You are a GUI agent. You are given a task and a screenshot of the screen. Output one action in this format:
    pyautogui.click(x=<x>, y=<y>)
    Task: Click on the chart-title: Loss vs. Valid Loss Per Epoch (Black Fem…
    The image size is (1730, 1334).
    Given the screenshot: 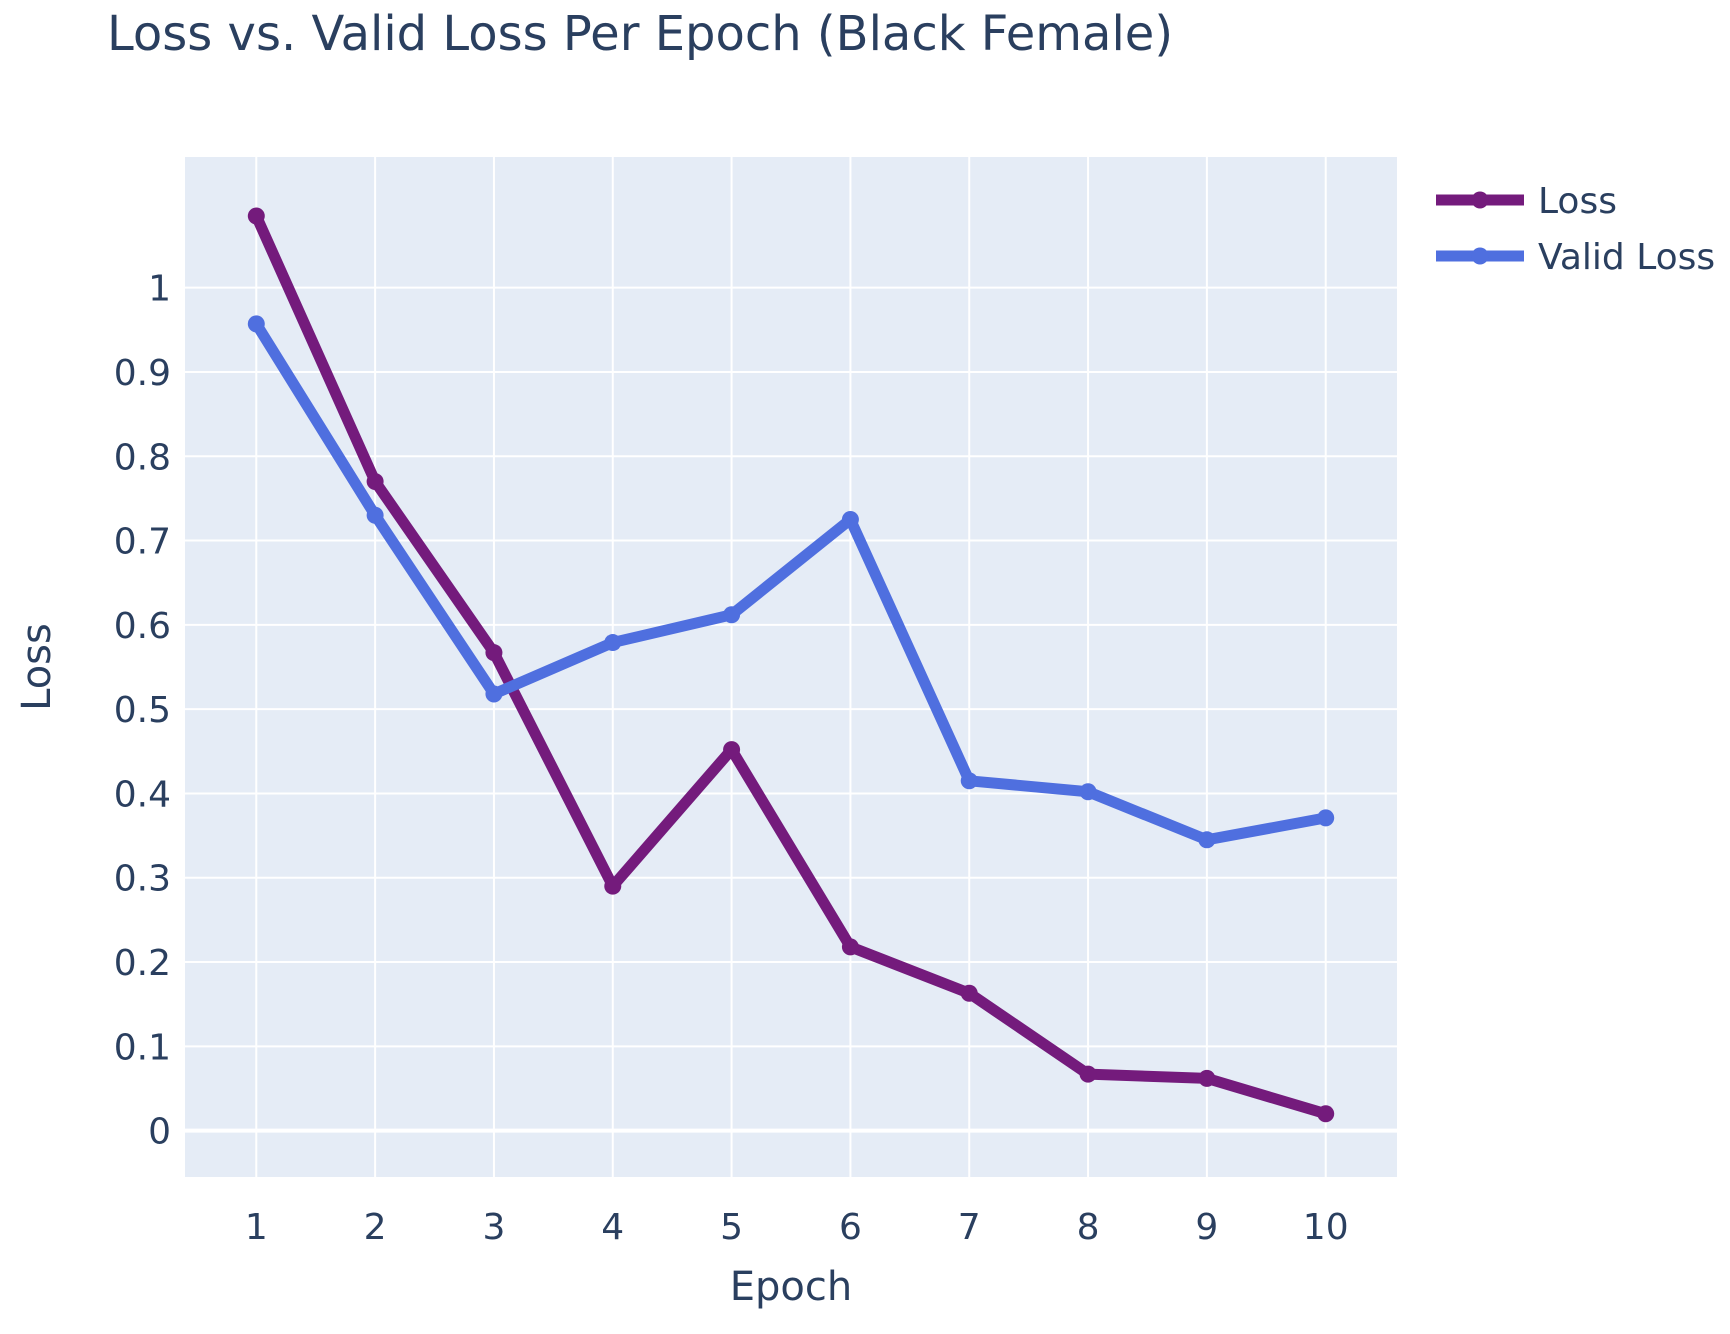 What is the action you would take?
    pyautogui.click(x=640, y=34)
    